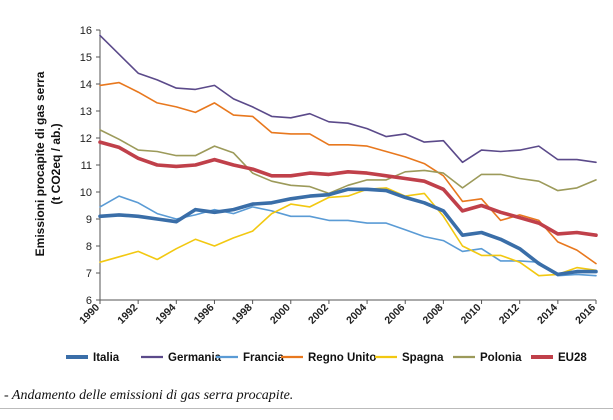  I want to click on y-tick-label: 9, so click(89, 220).